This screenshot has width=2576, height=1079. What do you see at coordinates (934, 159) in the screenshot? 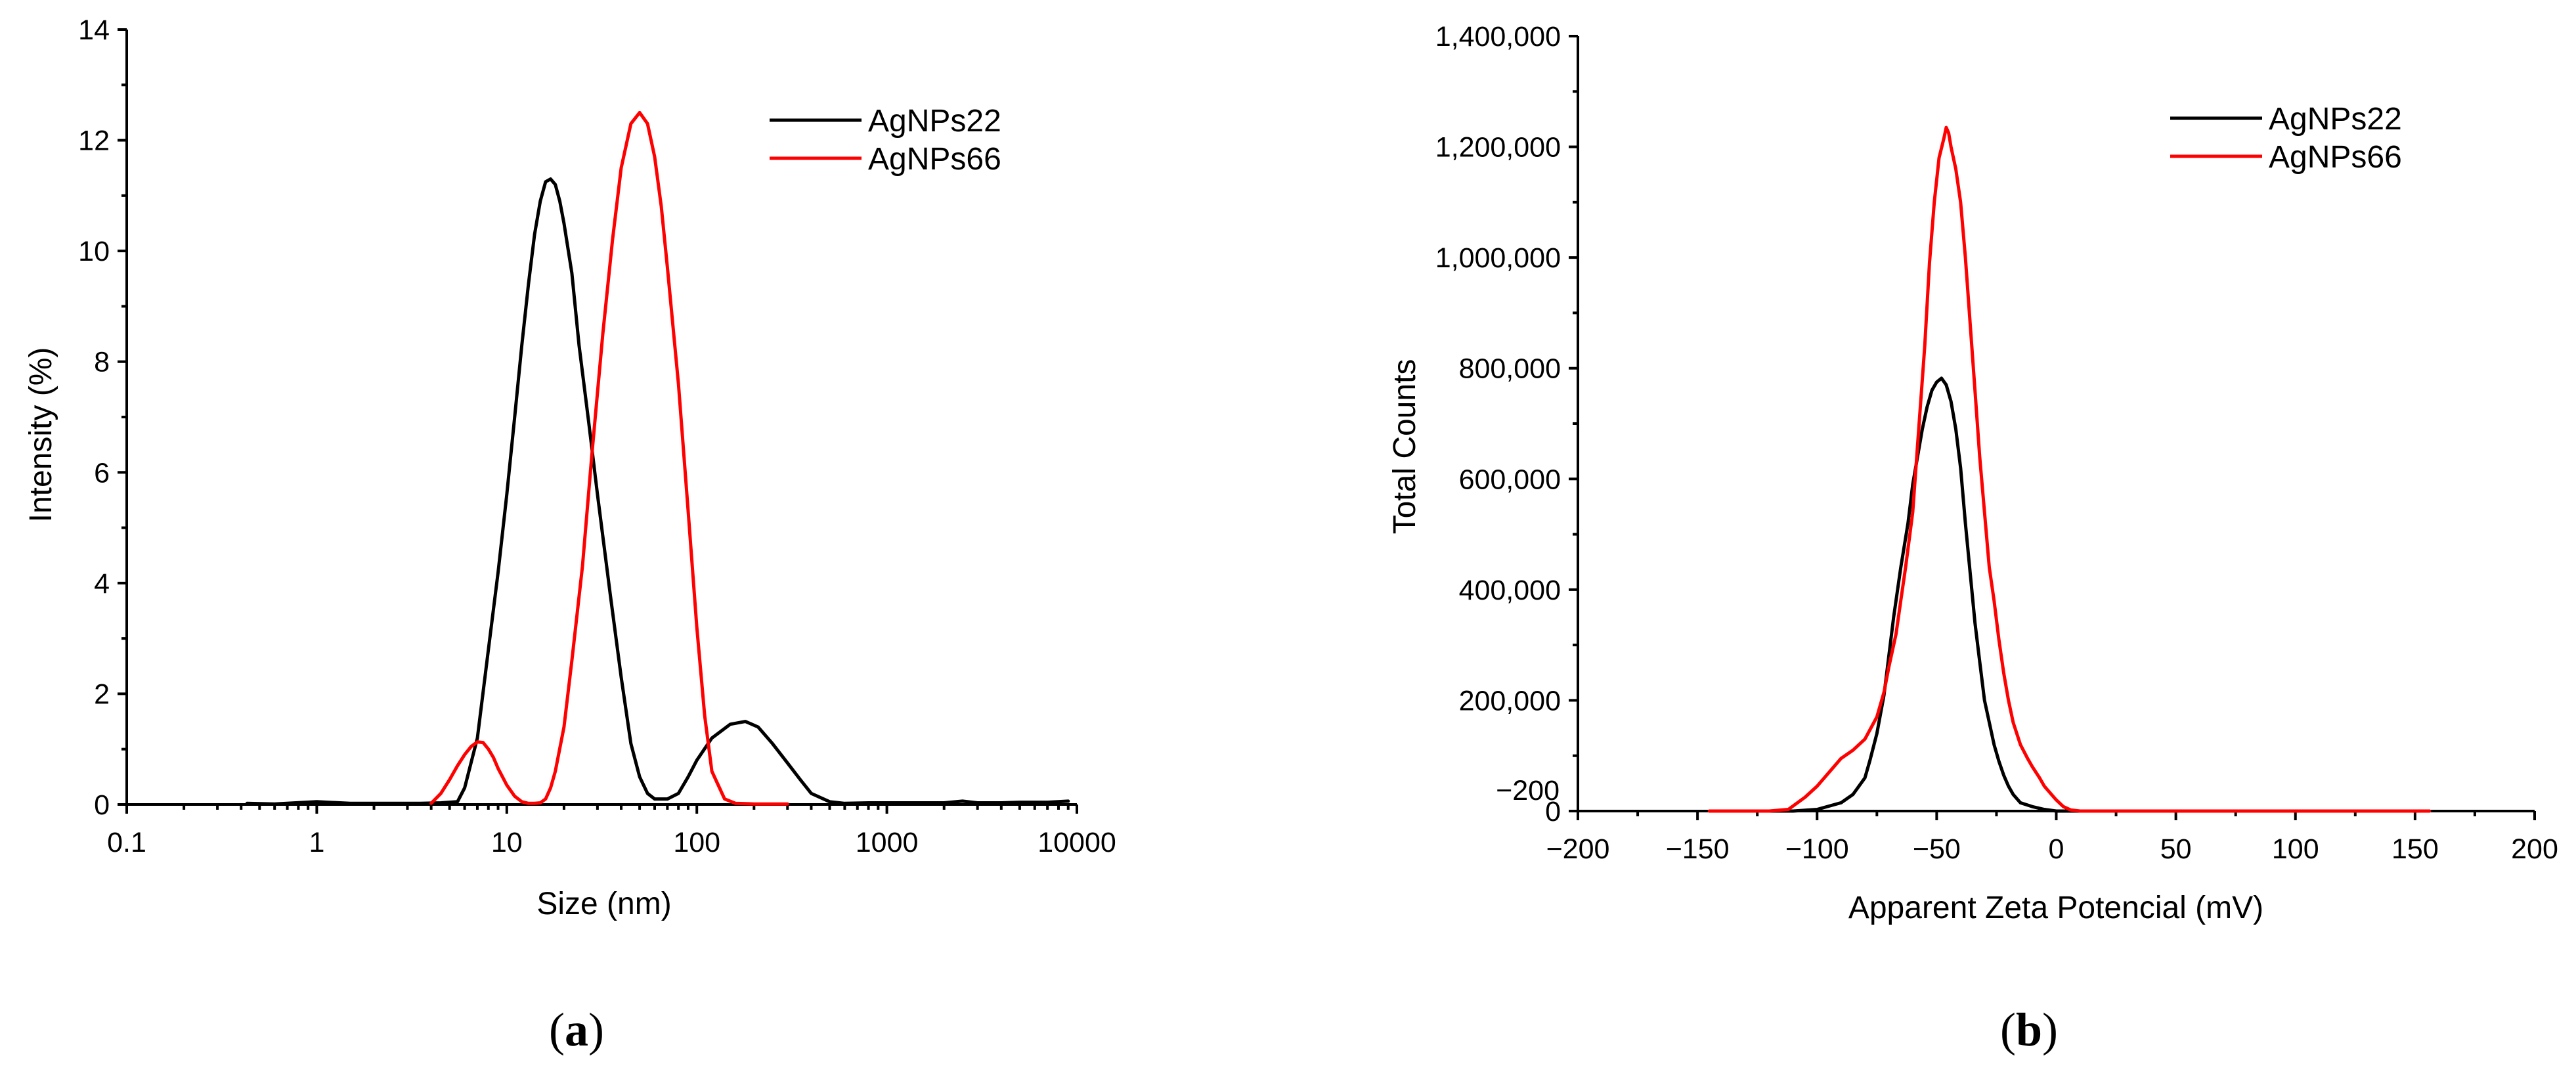
I see `panel-a-legend-agnps66-label: AgNPs66` at bounding box center [934, 159].